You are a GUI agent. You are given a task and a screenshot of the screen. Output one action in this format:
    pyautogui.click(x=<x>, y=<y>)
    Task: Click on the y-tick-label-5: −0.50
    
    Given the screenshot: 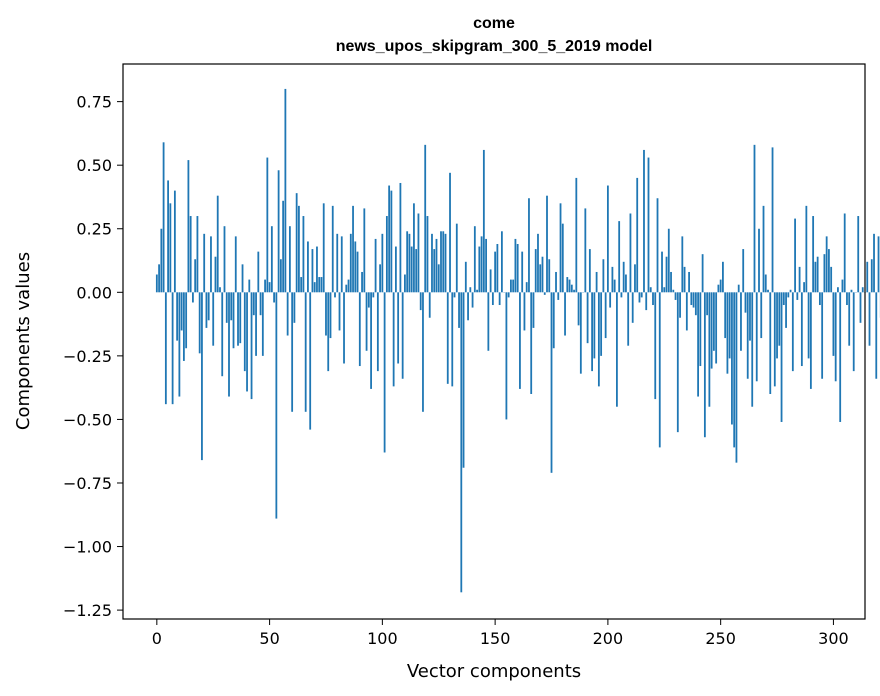 What is the action you would take?
    pyautogui.click(x=87, y=419)
    